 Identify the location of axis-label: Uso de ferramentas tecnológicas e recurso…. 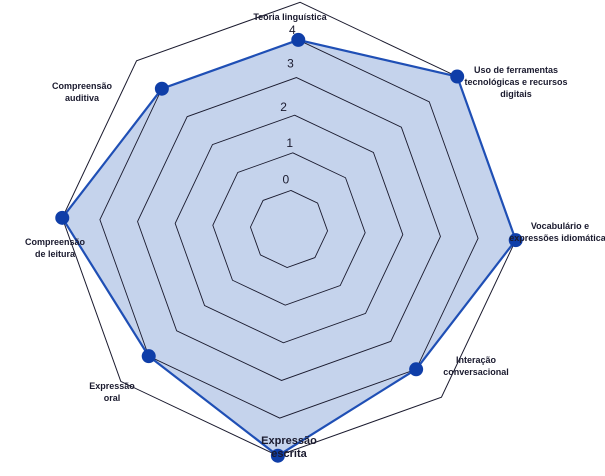
(515, 82).